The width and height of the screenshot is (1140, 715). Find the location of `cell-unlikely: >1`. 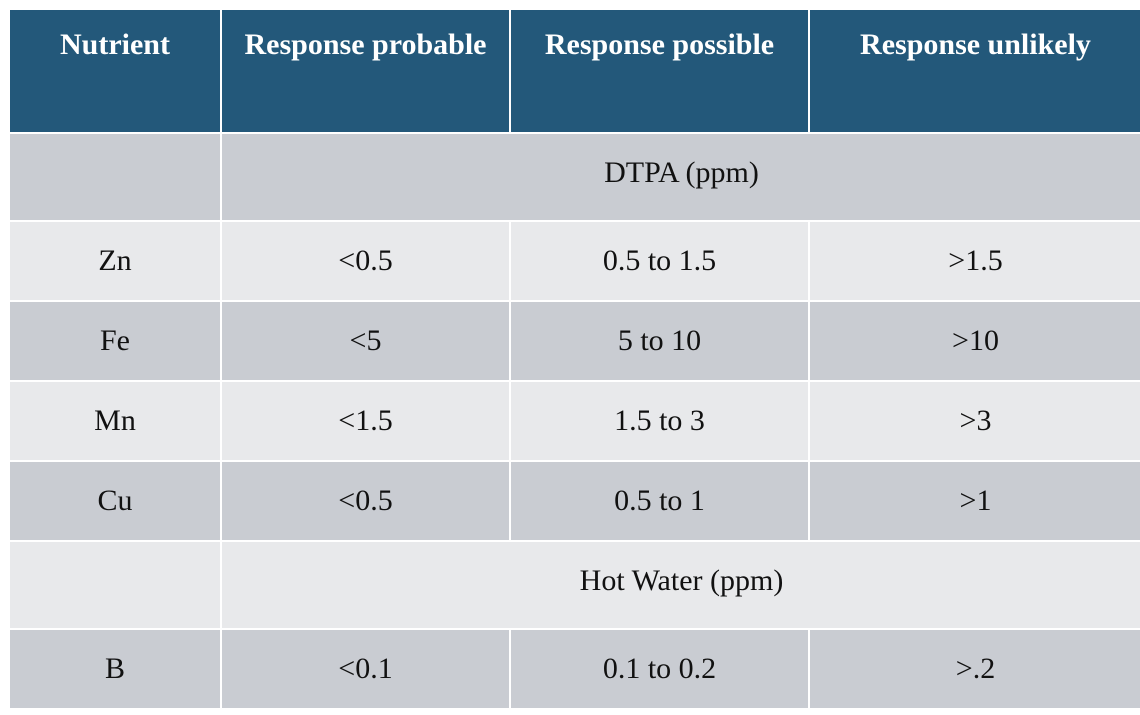

cell-unlikely: >1 is located at coordinates (975, 501).